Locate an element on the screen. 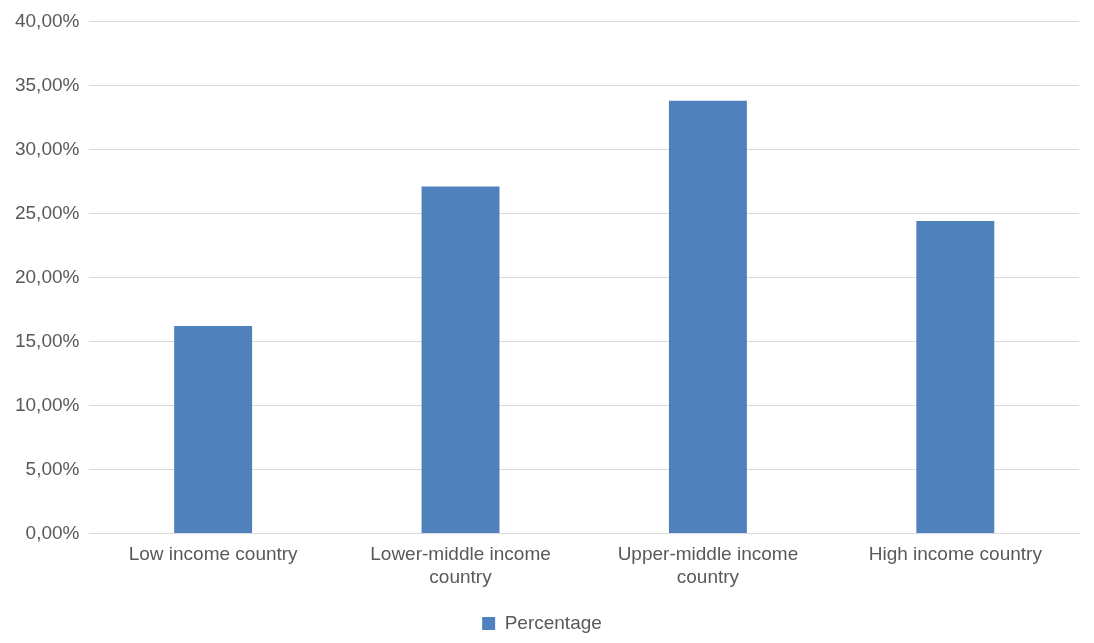 This screenshot has width=1094, height=643. y-tick-label: 35,00% is located at coordinates (47, 84).